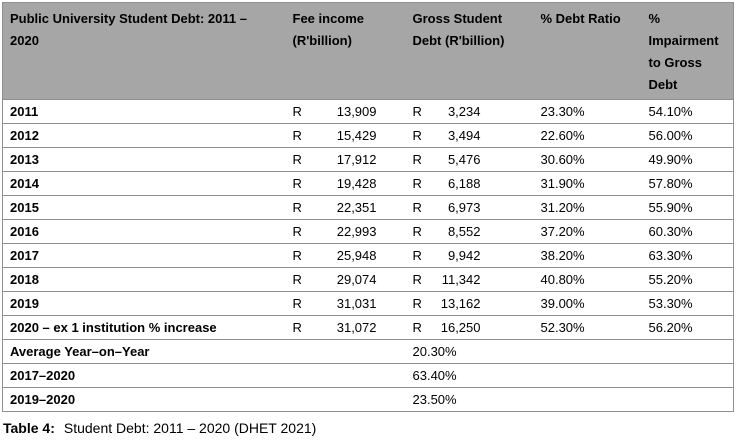 This screenshot has width=740, height=448. I want to click on gross-value: 6,188, so click(464, 183).